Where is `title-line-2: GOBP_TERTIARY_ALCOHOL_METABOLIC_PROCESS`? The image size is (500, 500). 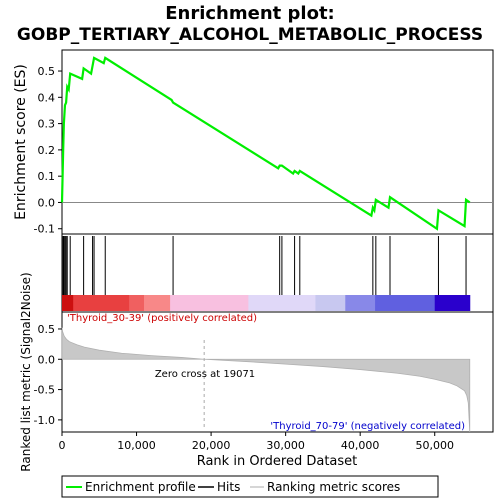
title-line-2: GOBP_TERTIARY_ALCOHOL_METABOLIC_PROCESS is located at coordinates (250, 35).